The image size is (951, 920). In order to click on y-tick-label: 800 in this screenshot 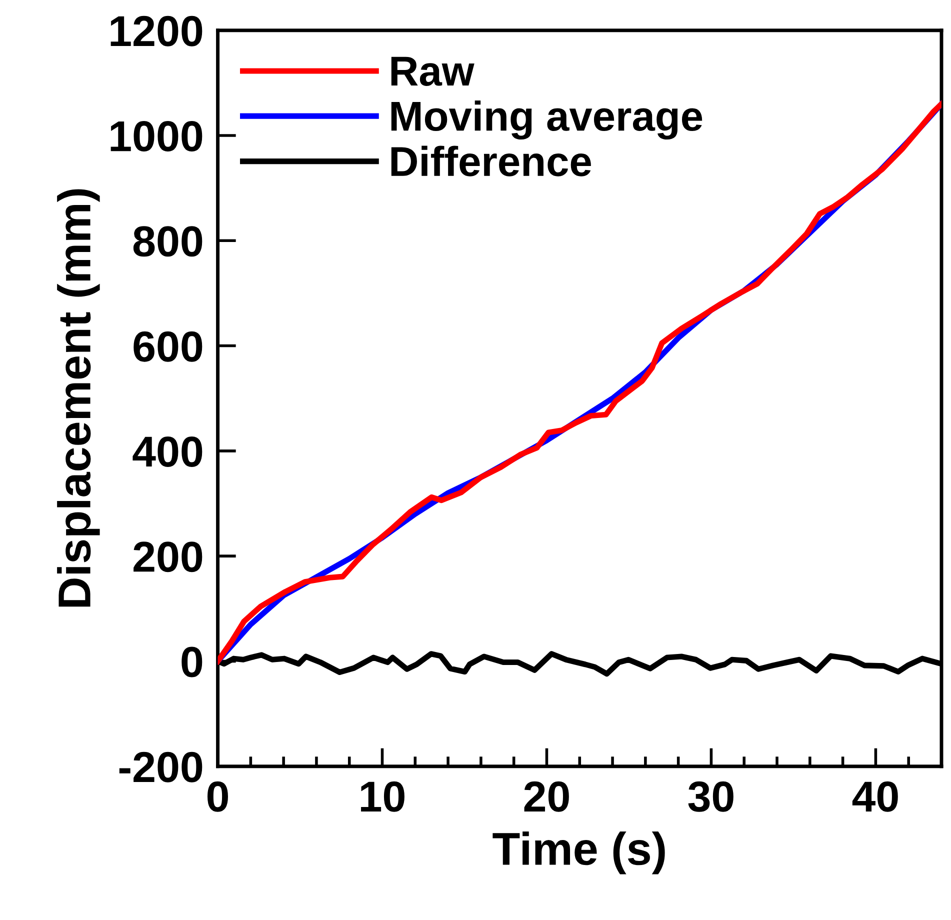, I will do `click(167, 241)`.